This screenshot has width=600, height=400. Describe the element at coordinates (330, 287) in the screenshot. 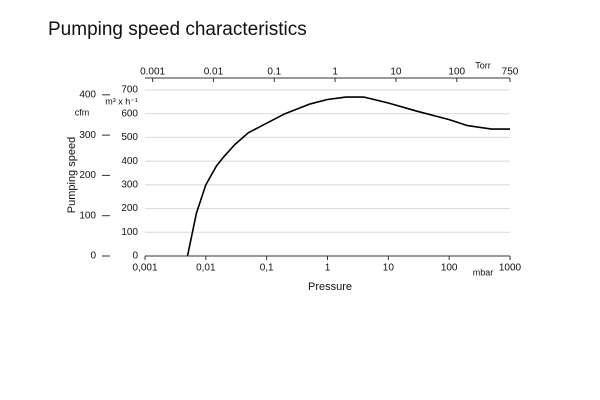

I see `x-axis-label: Pressure` at that location.